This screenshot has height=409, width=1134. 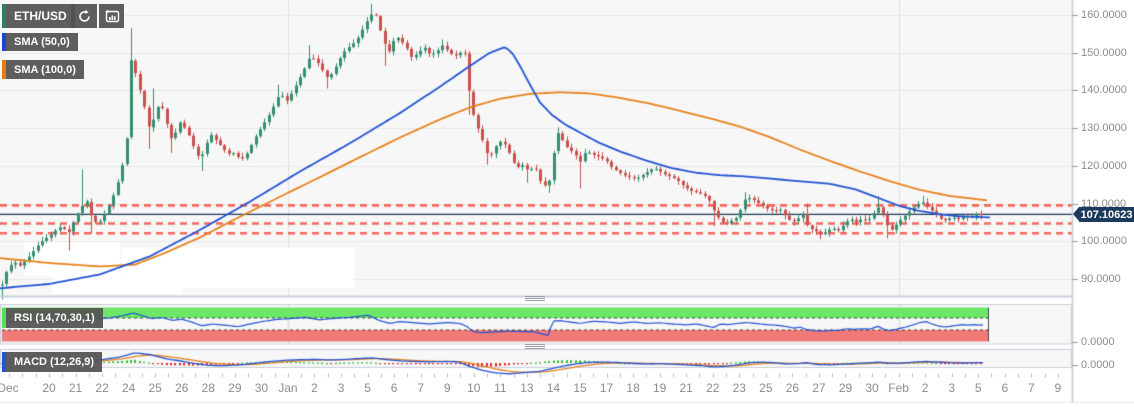 What do you see at coordinates (9, 388) in the screenshot?
I see `time-axis-label: Dec` at bounding box center [9, 388].